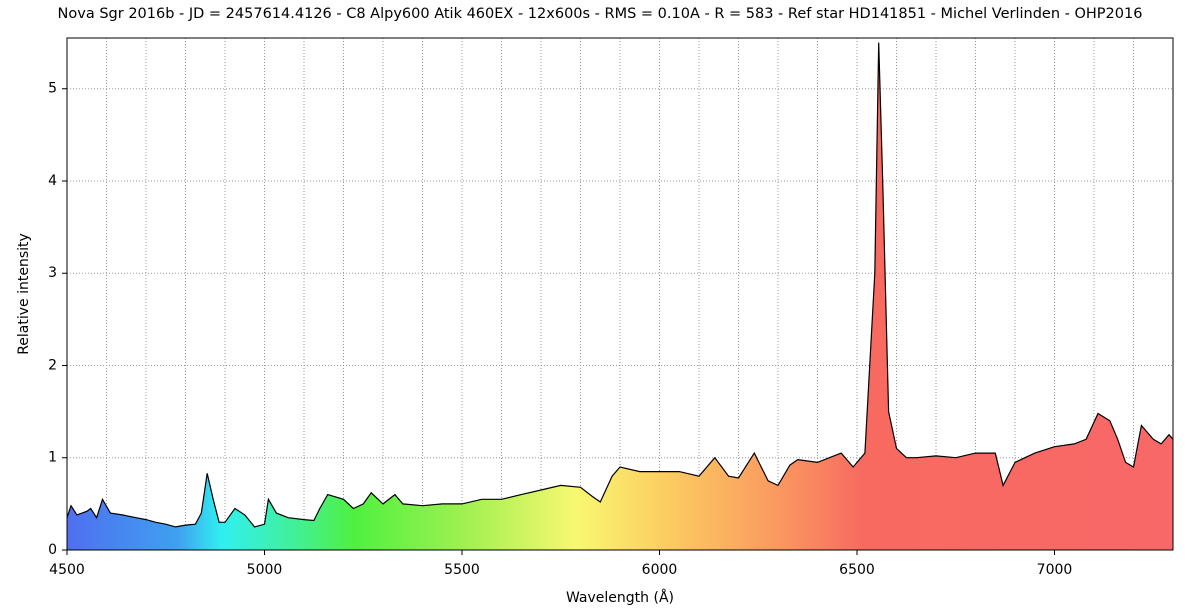 This screenshot has width=1200, height=611. What do you see at coordinates (52, 365) in the screenshot?
I see `y-tick-label: 2` at bounding box center [52, 365].